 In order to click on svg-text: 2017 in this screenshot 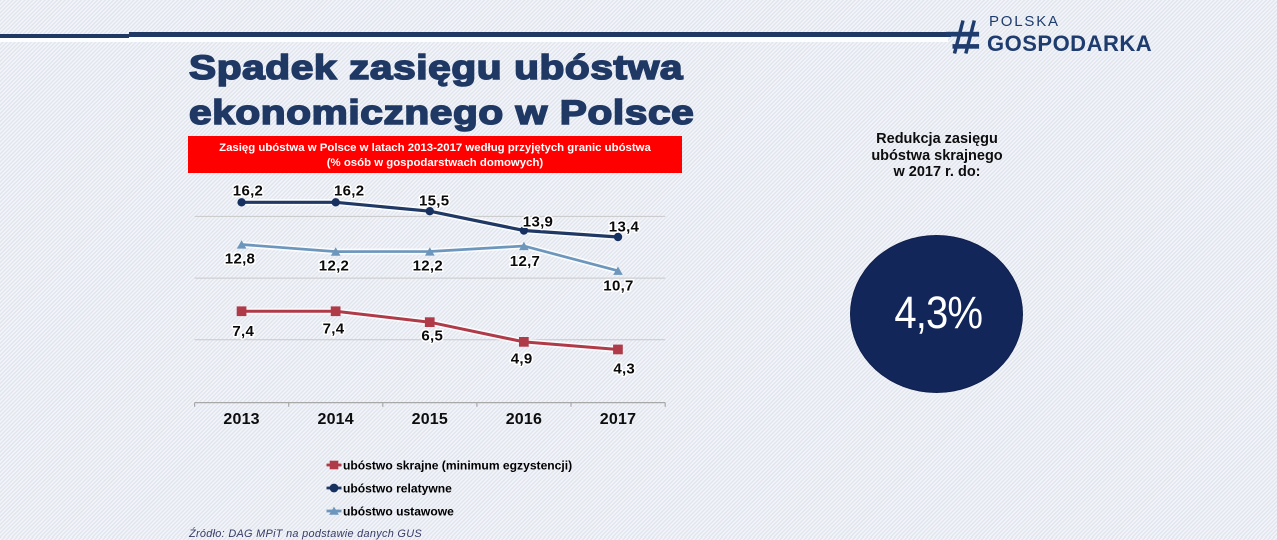, I will do `click(618, 419)`.